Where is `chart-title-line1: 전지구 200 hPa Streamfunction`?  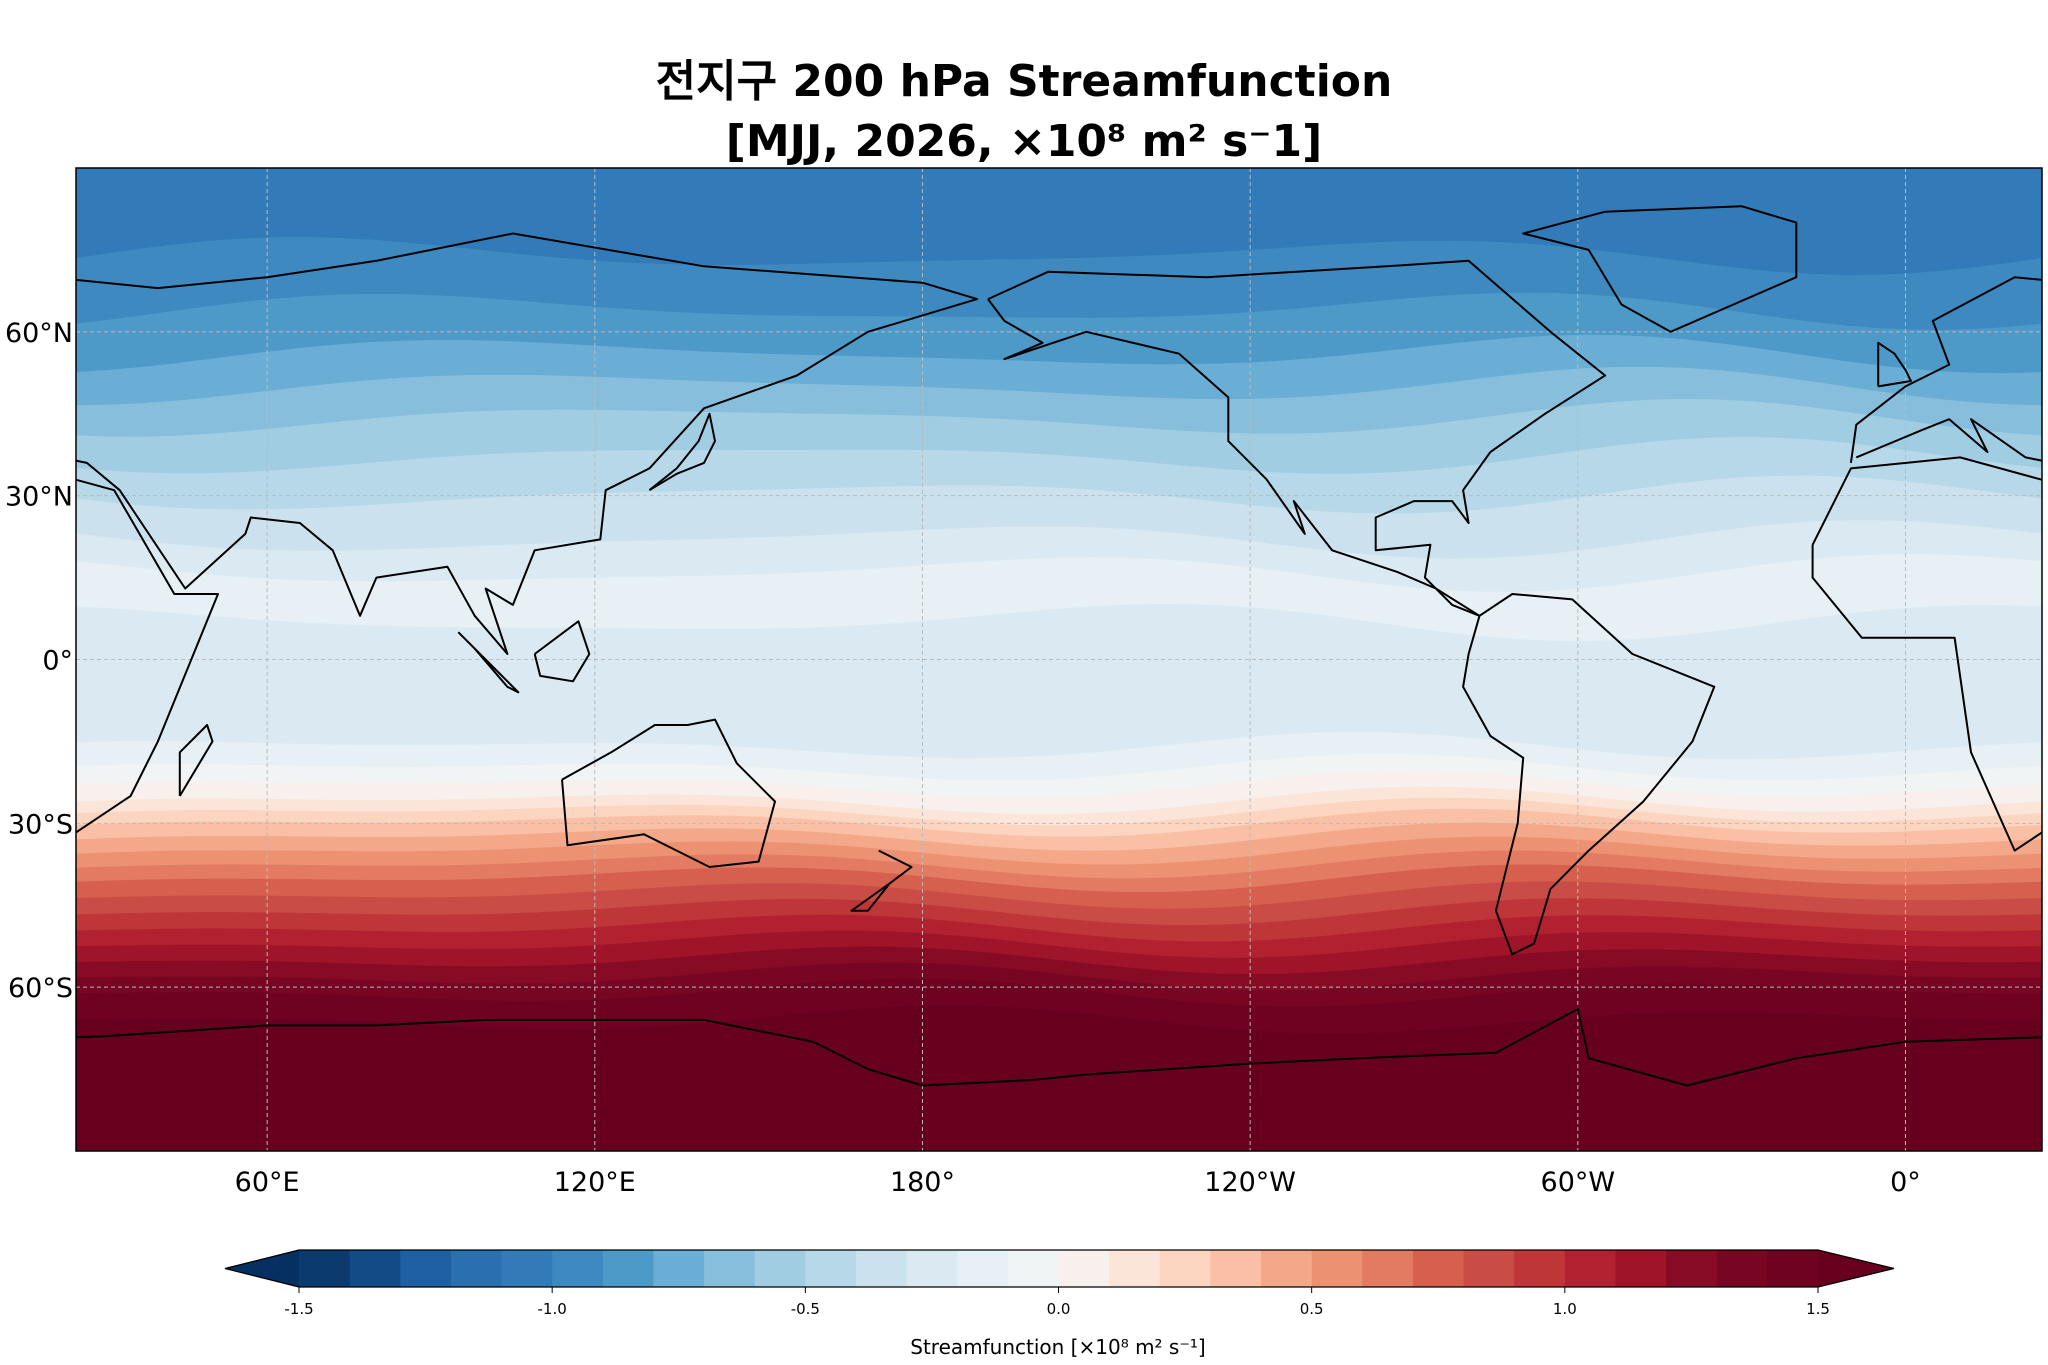
chart-title-line1: 전지구 200 hPa Streamfunction is located at coordinates (1024, 81).